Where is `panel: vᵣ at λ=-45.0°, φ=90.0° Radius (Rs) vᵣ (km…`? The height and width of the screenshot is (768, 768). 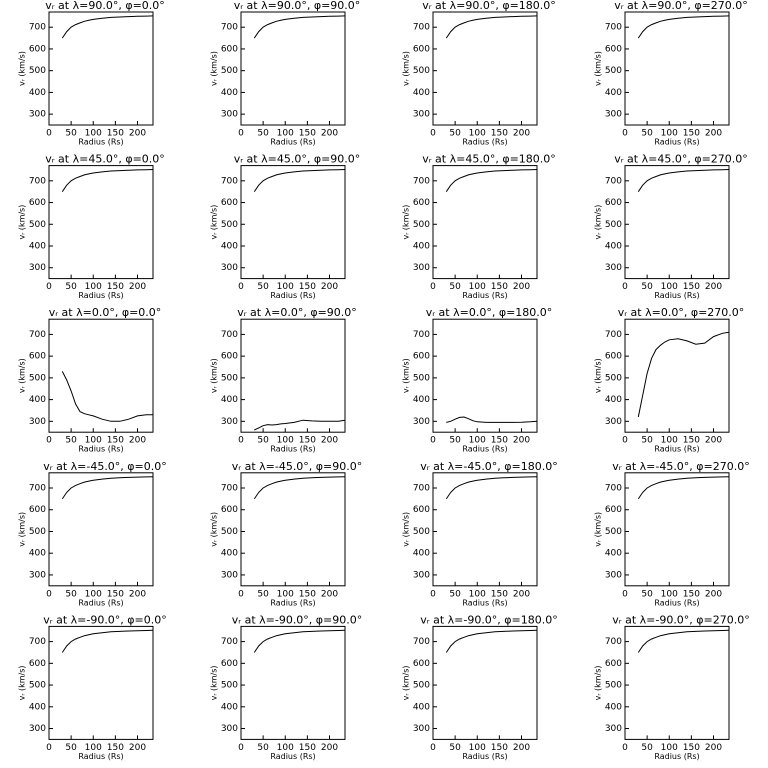
panel: vᵣ at λ=-45.0°, φ=90.0° Radius (Rs) vᵣ (km… is located at coordinates (286, 534).